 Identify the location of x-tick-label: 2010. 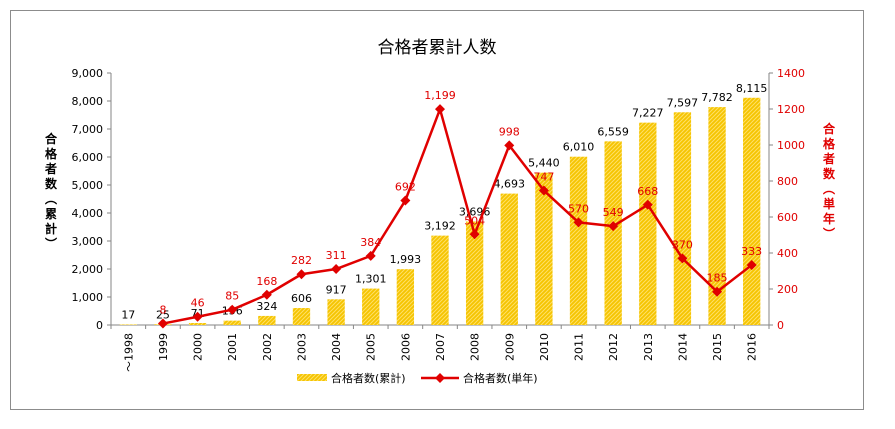
(544, 347).